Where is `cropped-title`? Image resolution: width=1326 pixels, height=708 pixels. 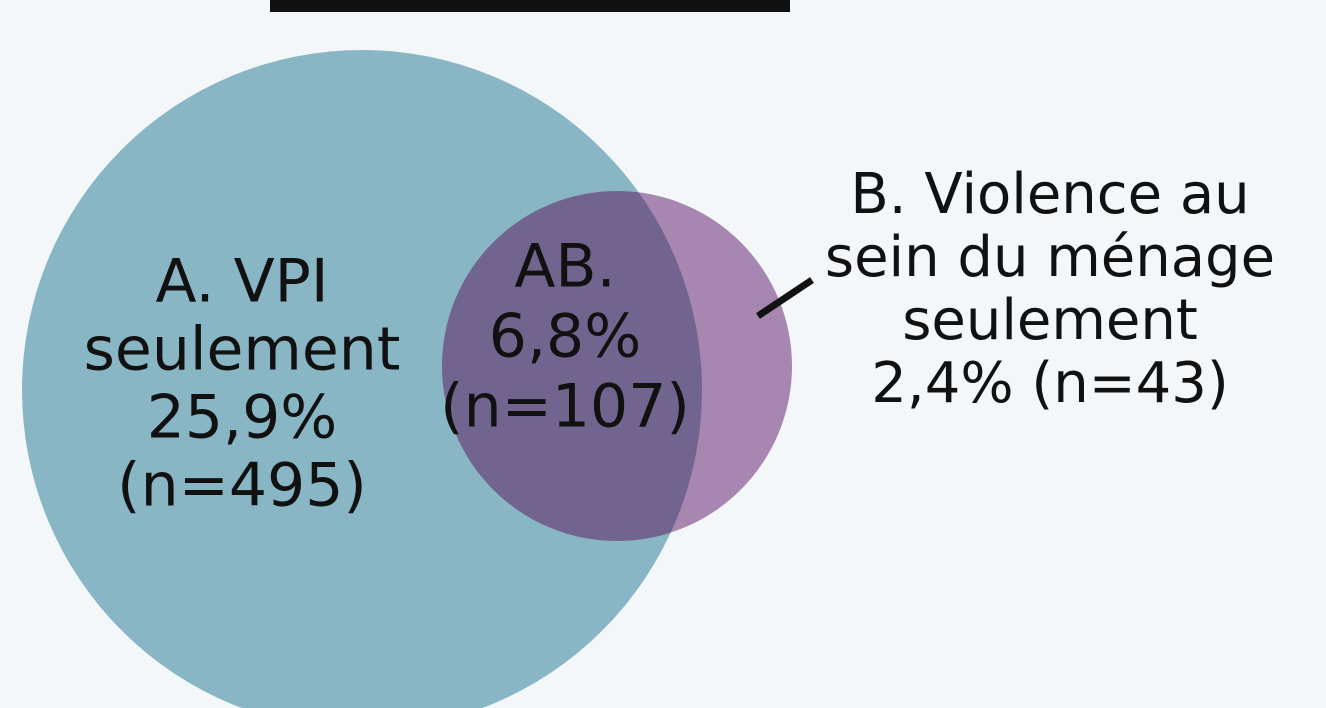
cropped-title is located at coordinates (530, 6).